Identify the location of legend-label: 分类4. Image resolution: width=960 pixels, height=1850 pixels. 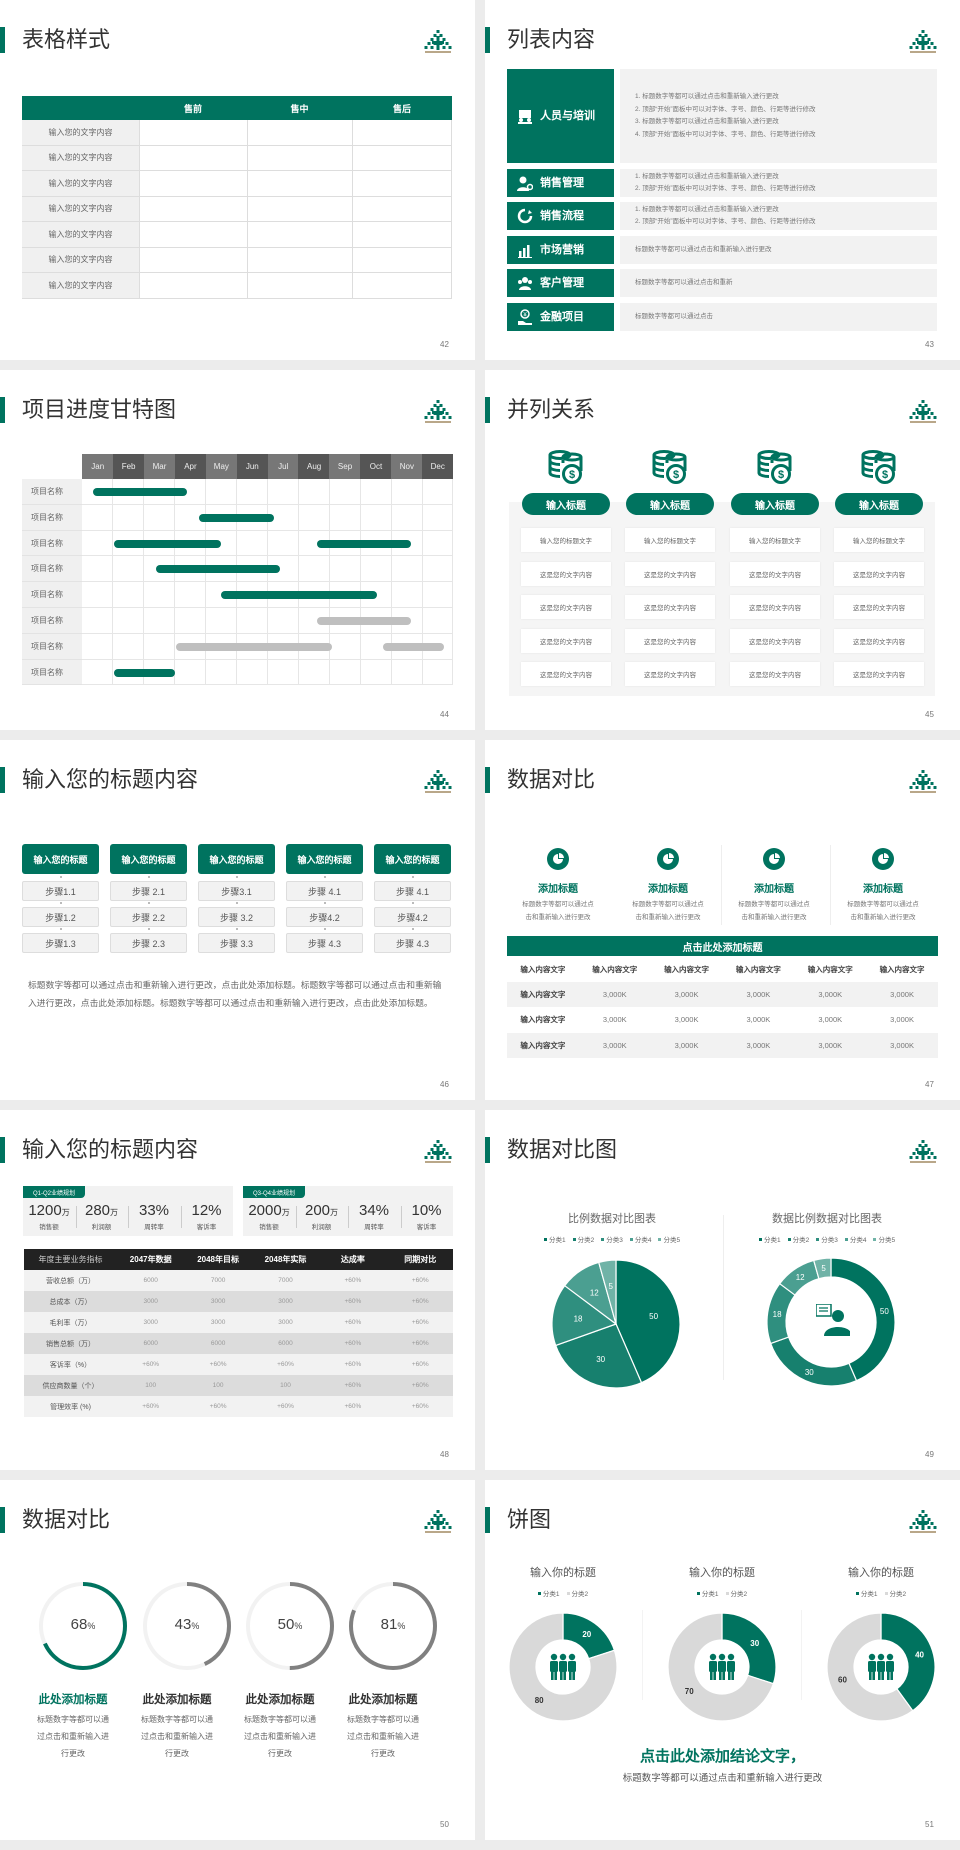
(643, 1240).